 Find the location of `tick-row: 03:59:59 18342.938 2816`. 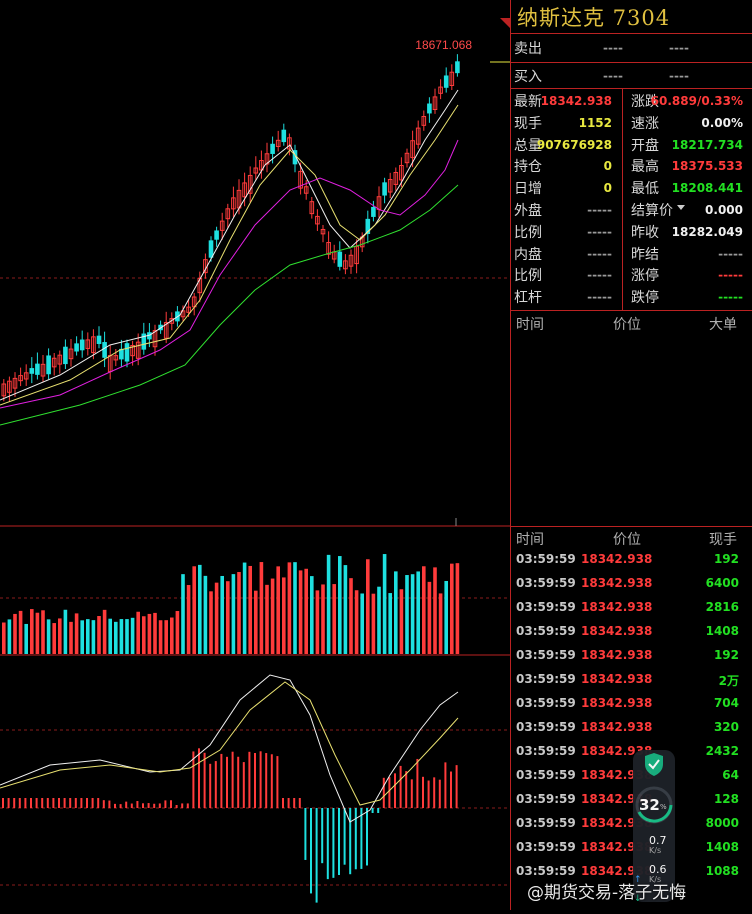

tick-row: 03:59:59 18342.938 2816 is located at coordinates (631, 608).